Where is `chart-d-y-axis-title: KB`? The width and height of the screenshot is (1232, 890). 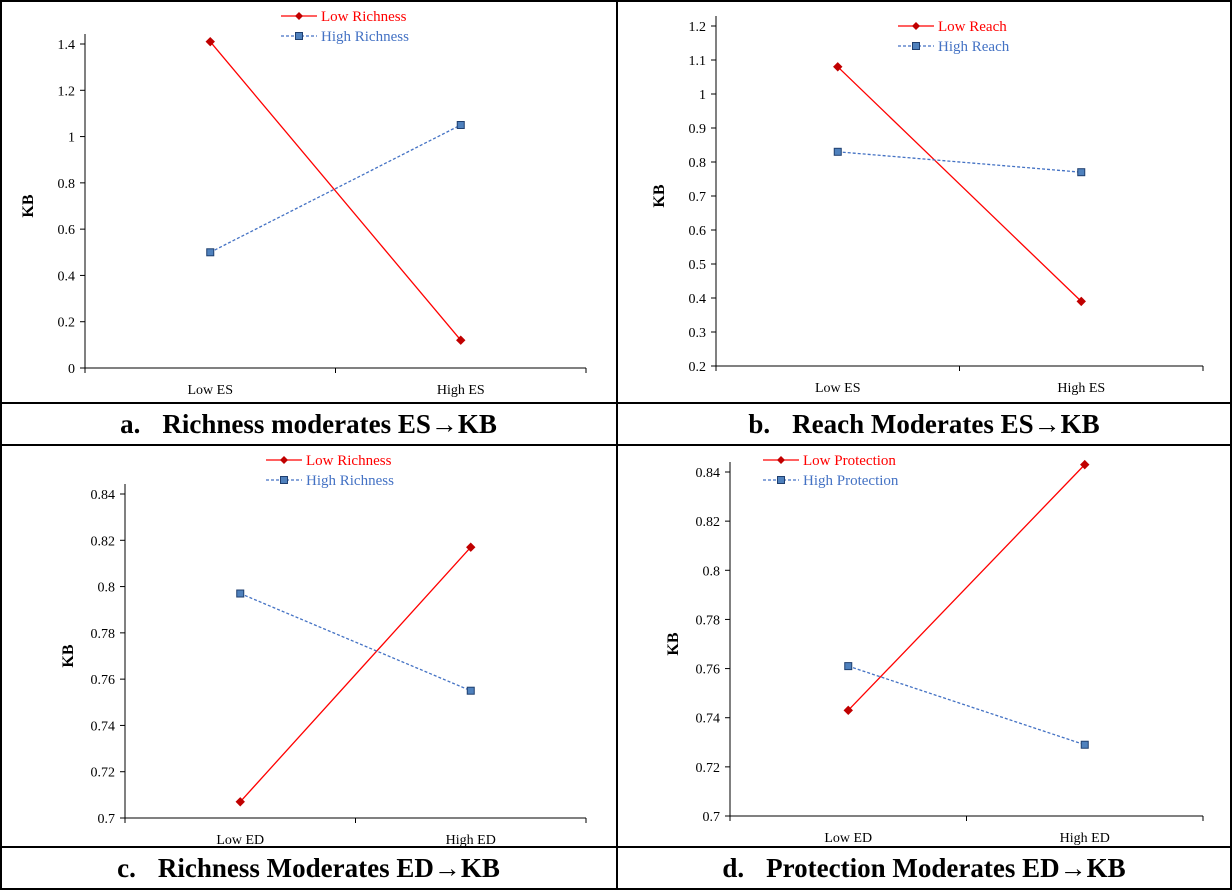 chart-d-y-axis-title: KB is located at coordinates (673, 643).